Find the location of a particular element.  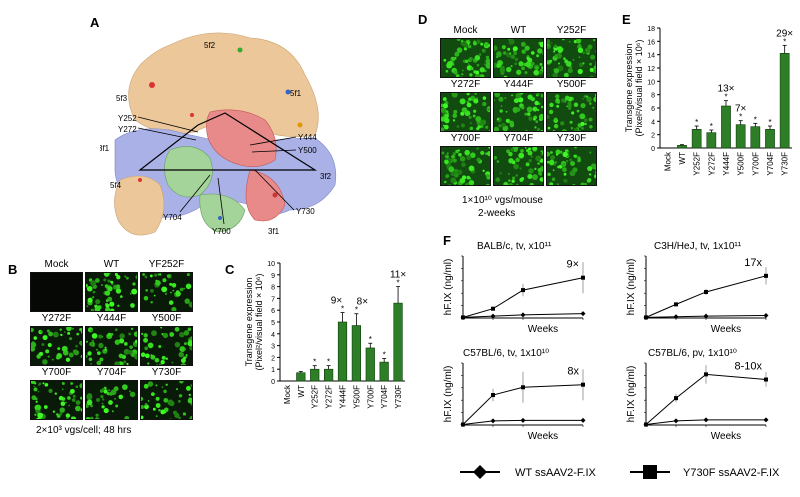

micro-d-label-wt: WT is located at coordinates (518, 30).